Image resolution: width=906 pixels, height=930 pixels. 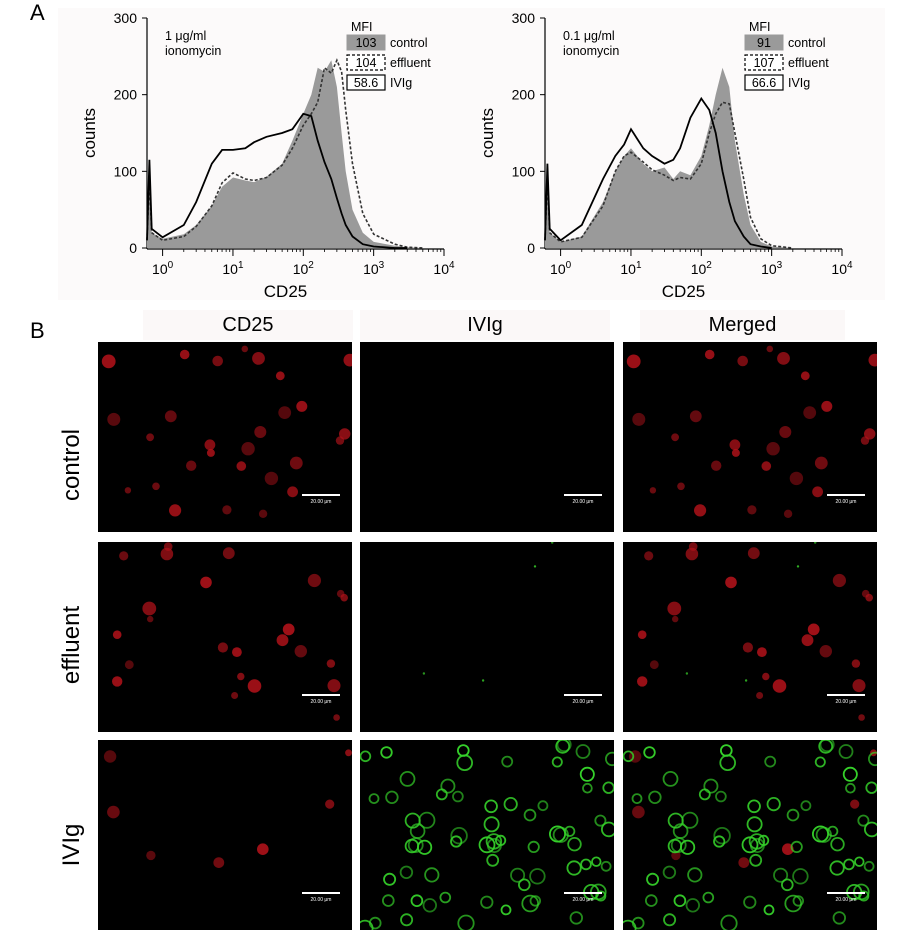 What do you see at coordinates (366, 83) in the screenshot?
I see `legend-mfi-value: 58.6` at bounding box center [366, 83].